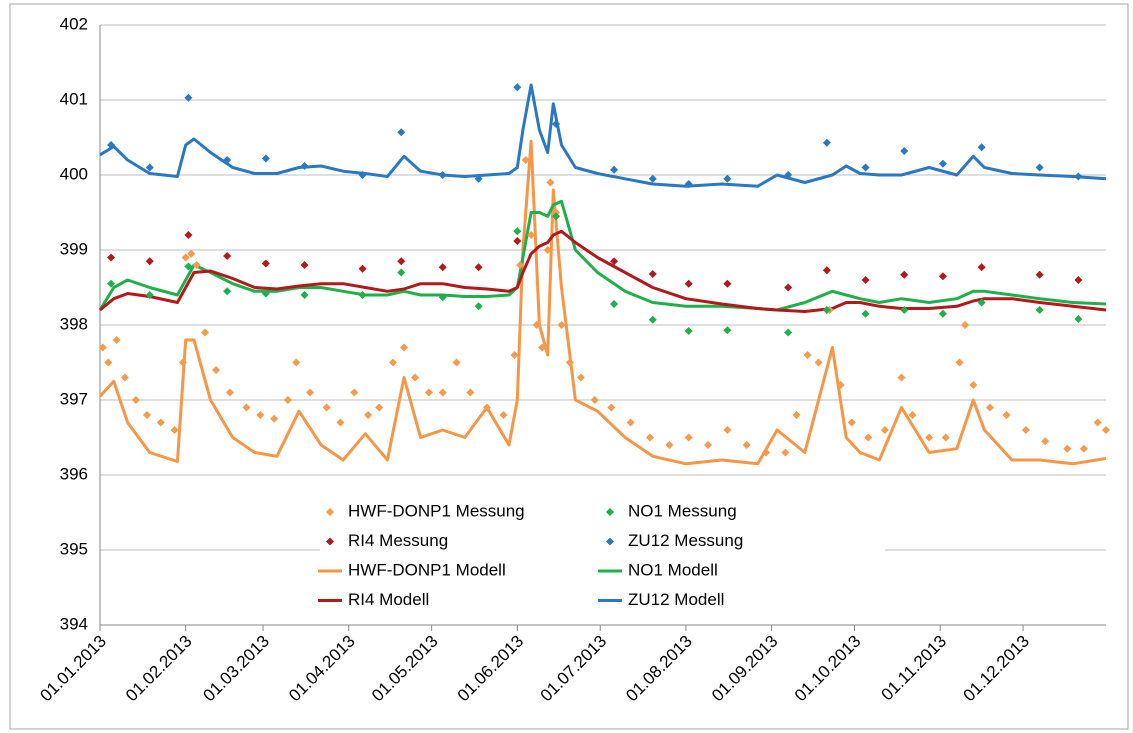  I want to click on y-tick-label: 399, so click(74, 248).